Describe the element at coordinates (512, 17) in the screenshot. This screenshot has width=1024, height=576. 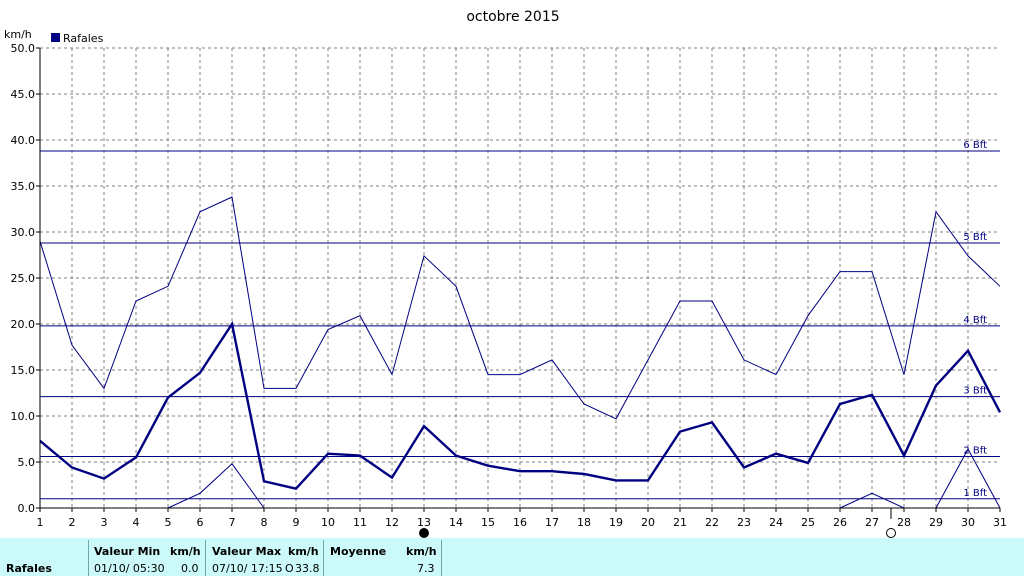
I see `chart-title: octobre 2015` at that location.